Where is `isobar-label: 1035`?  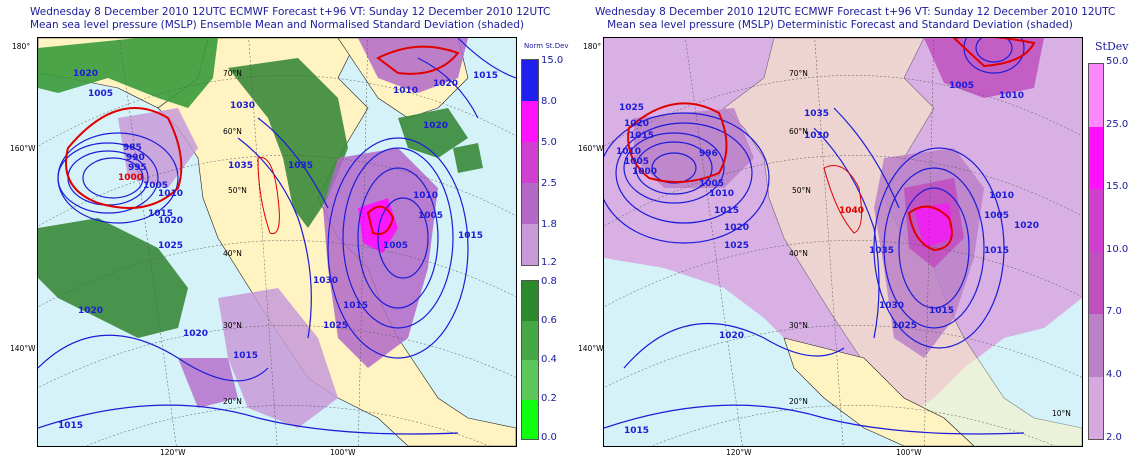 isobar-label: 1035 is located at coordinates (240, 166).